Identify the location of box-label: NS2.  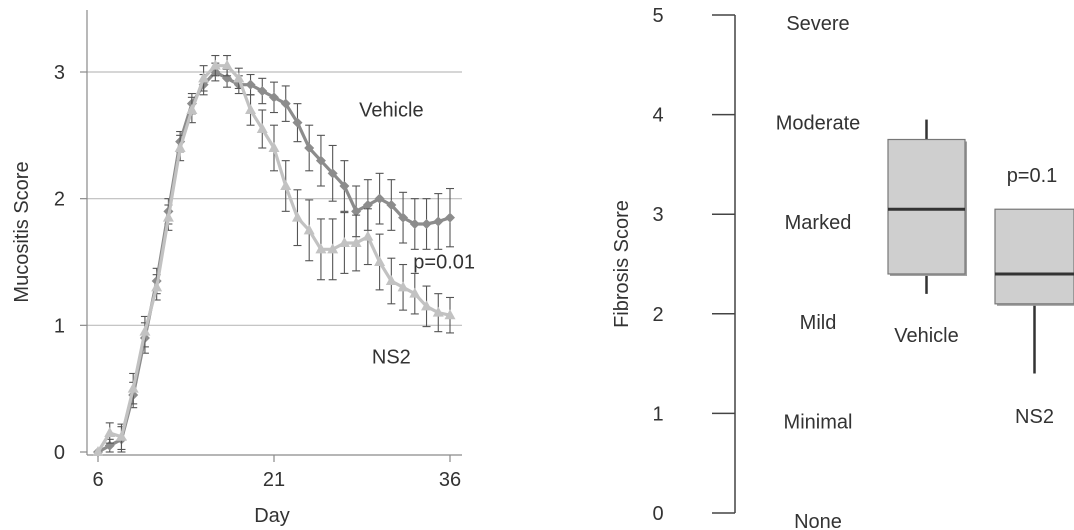
(1034, 417).